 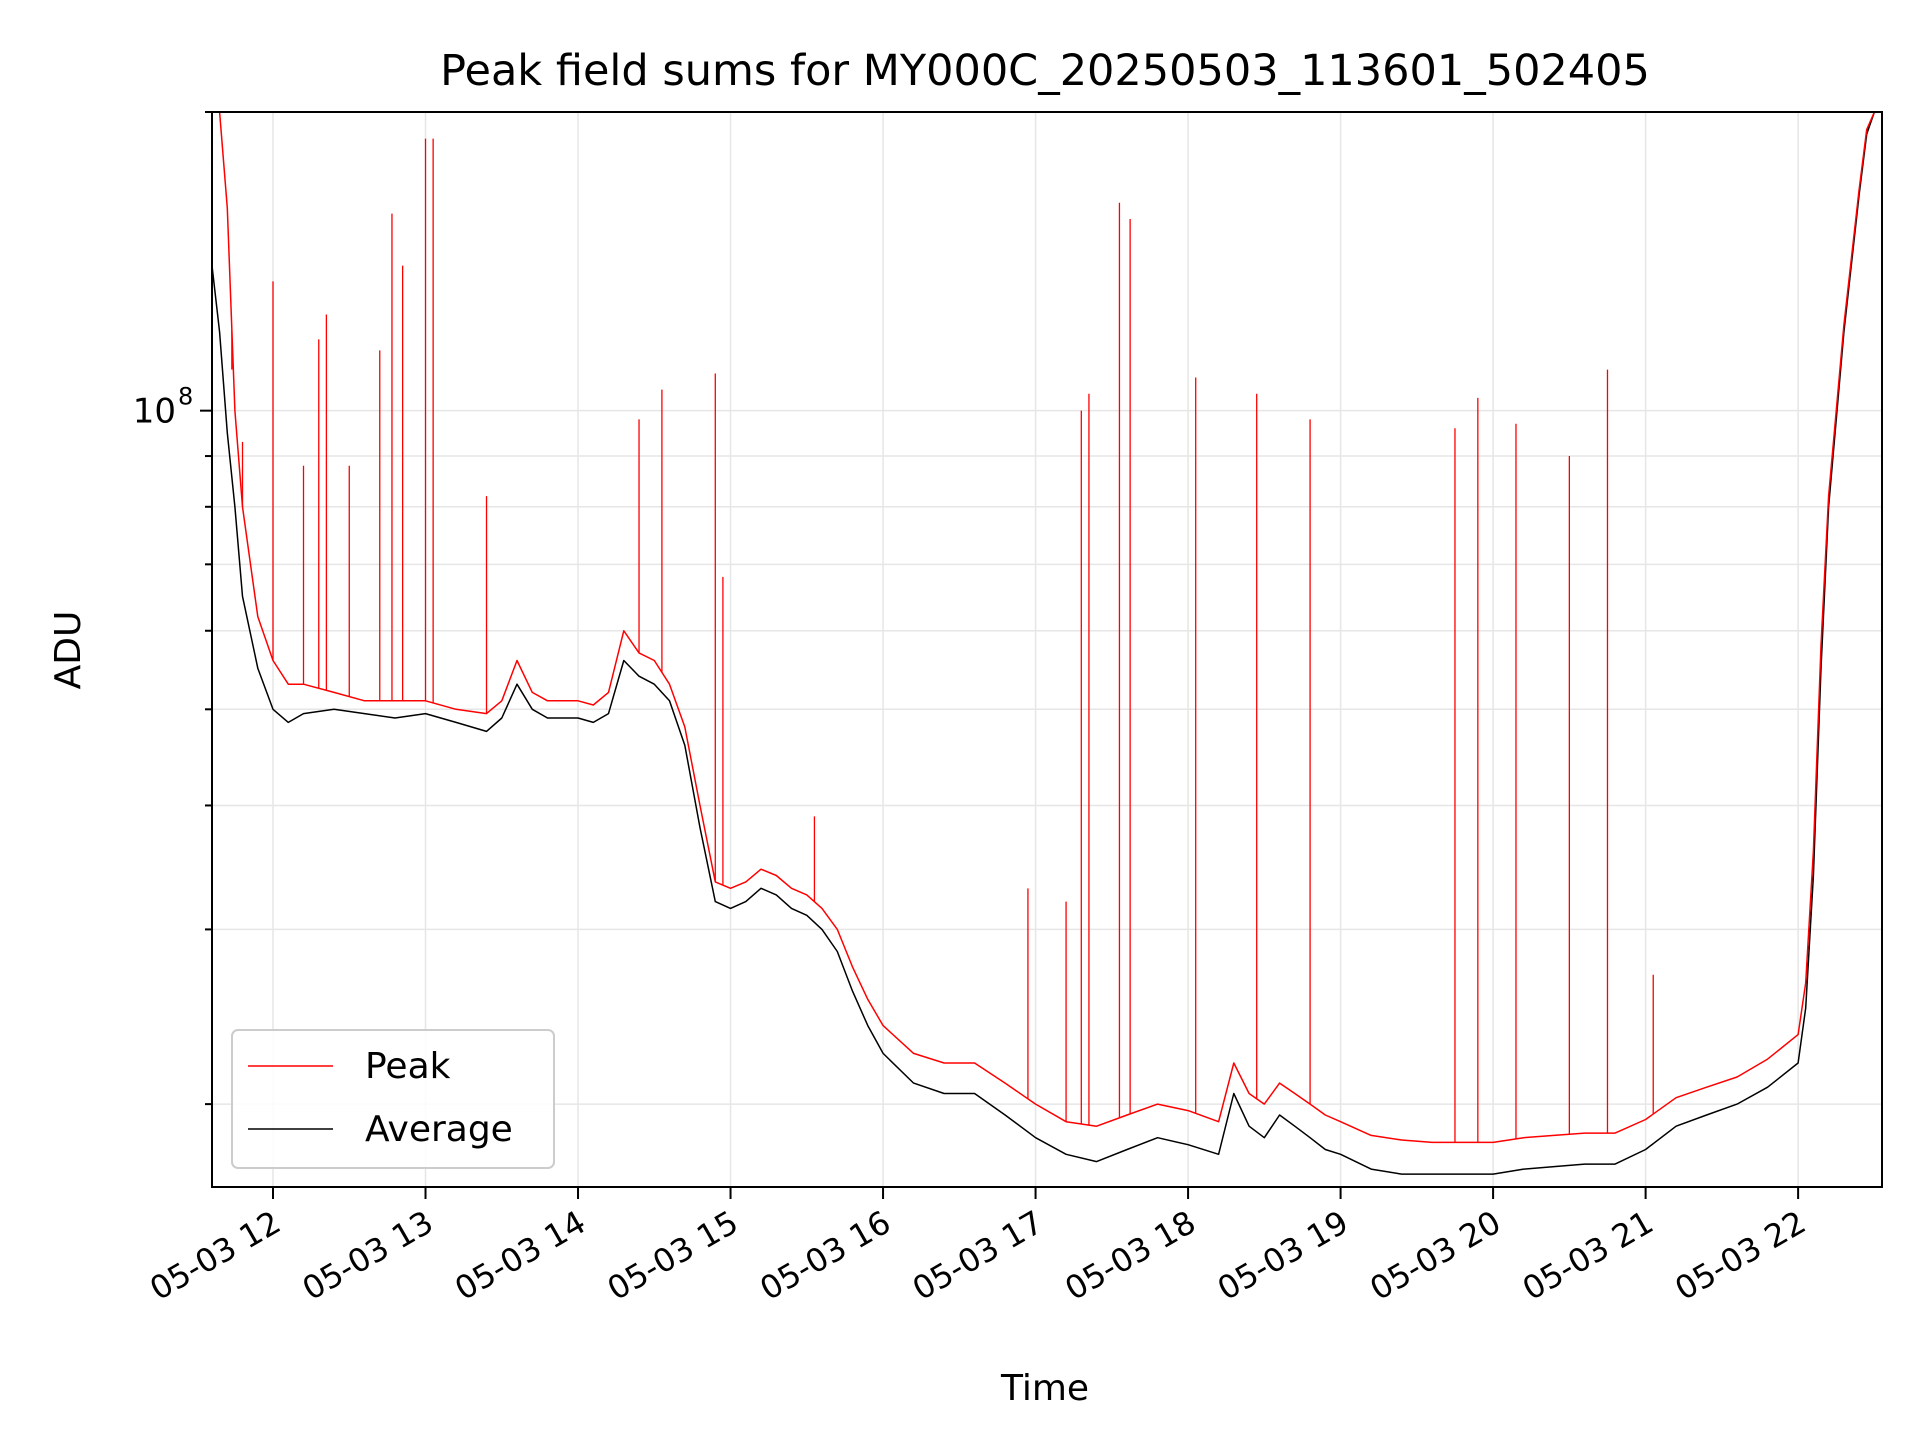 I want to click on y-tick-label-exponent: 8, so click(x=185, y=397).